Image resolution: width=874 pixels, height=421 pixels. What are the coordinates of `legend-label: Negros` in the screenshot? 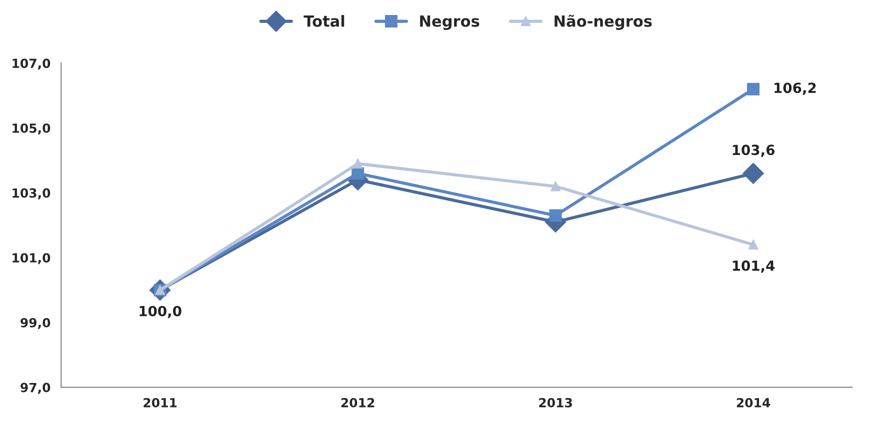 It's located at (450, 23).